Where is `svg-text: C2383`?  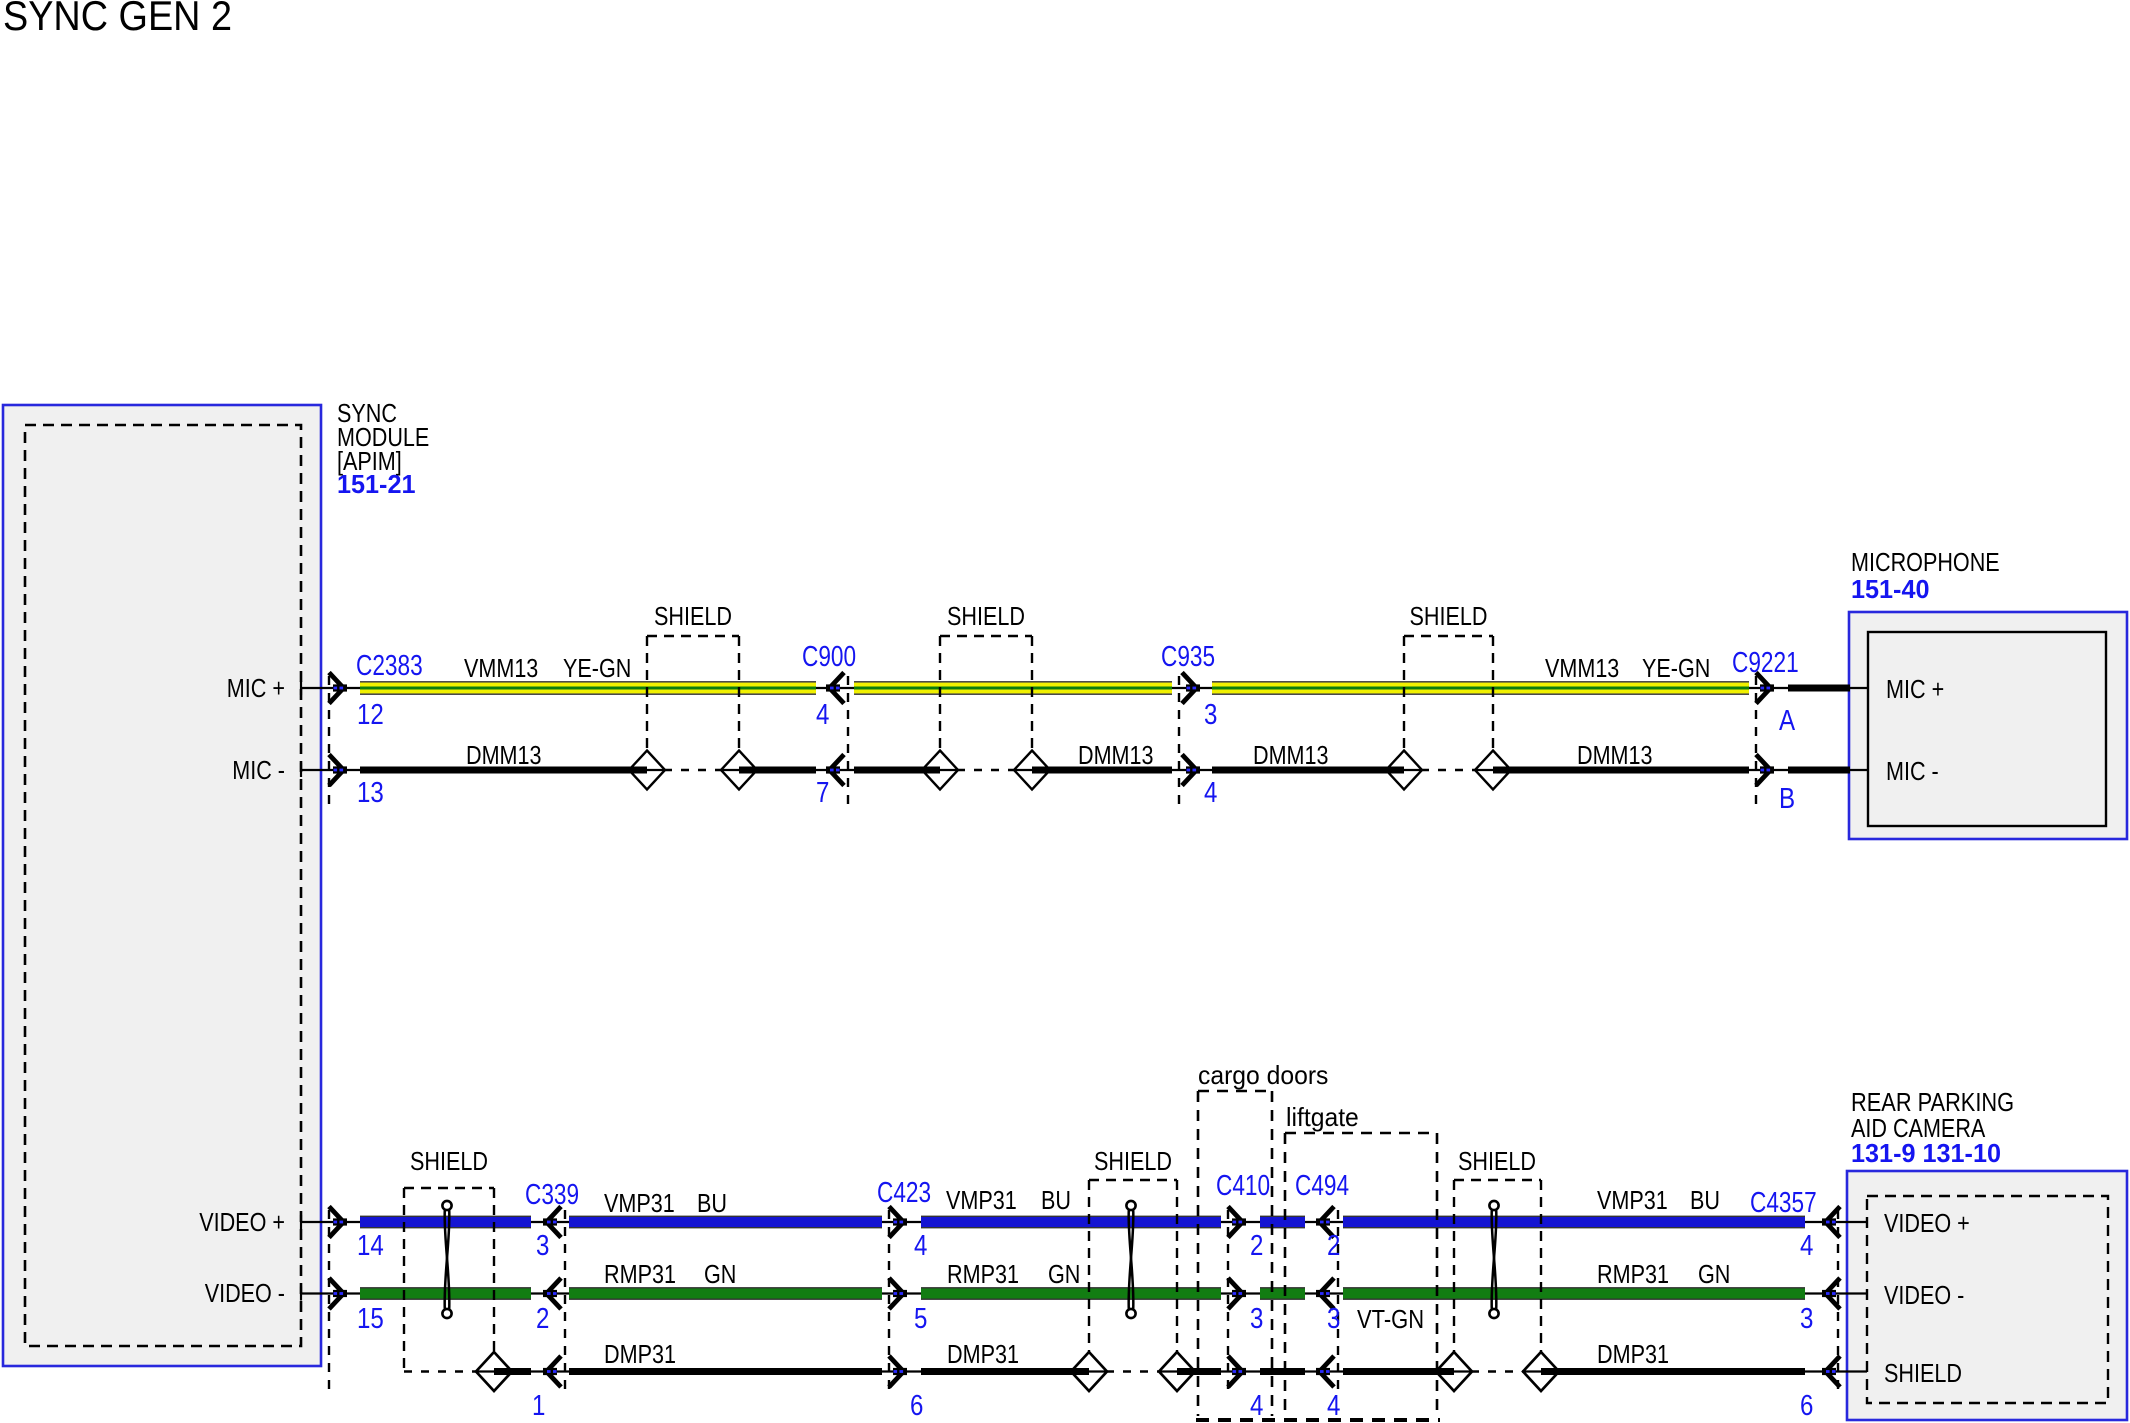
svg-text: C2383 is located at coordinates (389, 666).